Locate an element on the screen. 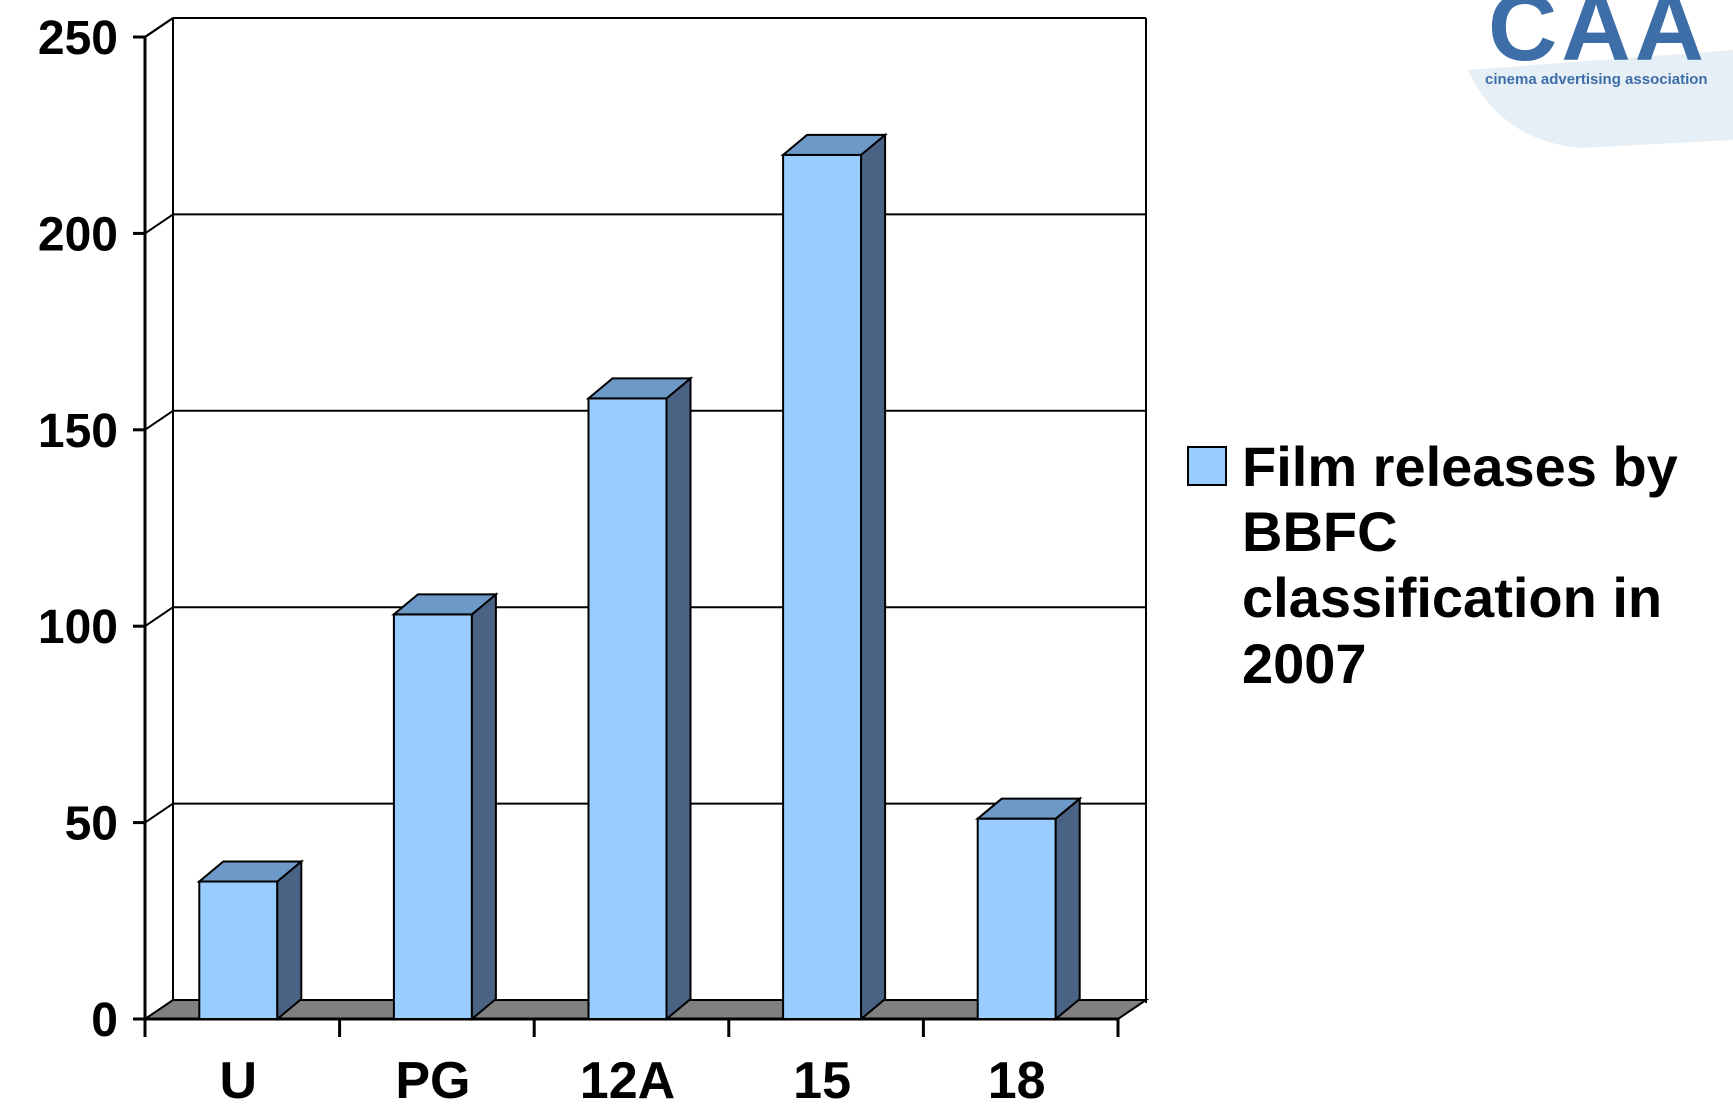 The width and height of the screenshot is (1733, 1111). x-tick-label: PG is located at coordinates (432, 1081).